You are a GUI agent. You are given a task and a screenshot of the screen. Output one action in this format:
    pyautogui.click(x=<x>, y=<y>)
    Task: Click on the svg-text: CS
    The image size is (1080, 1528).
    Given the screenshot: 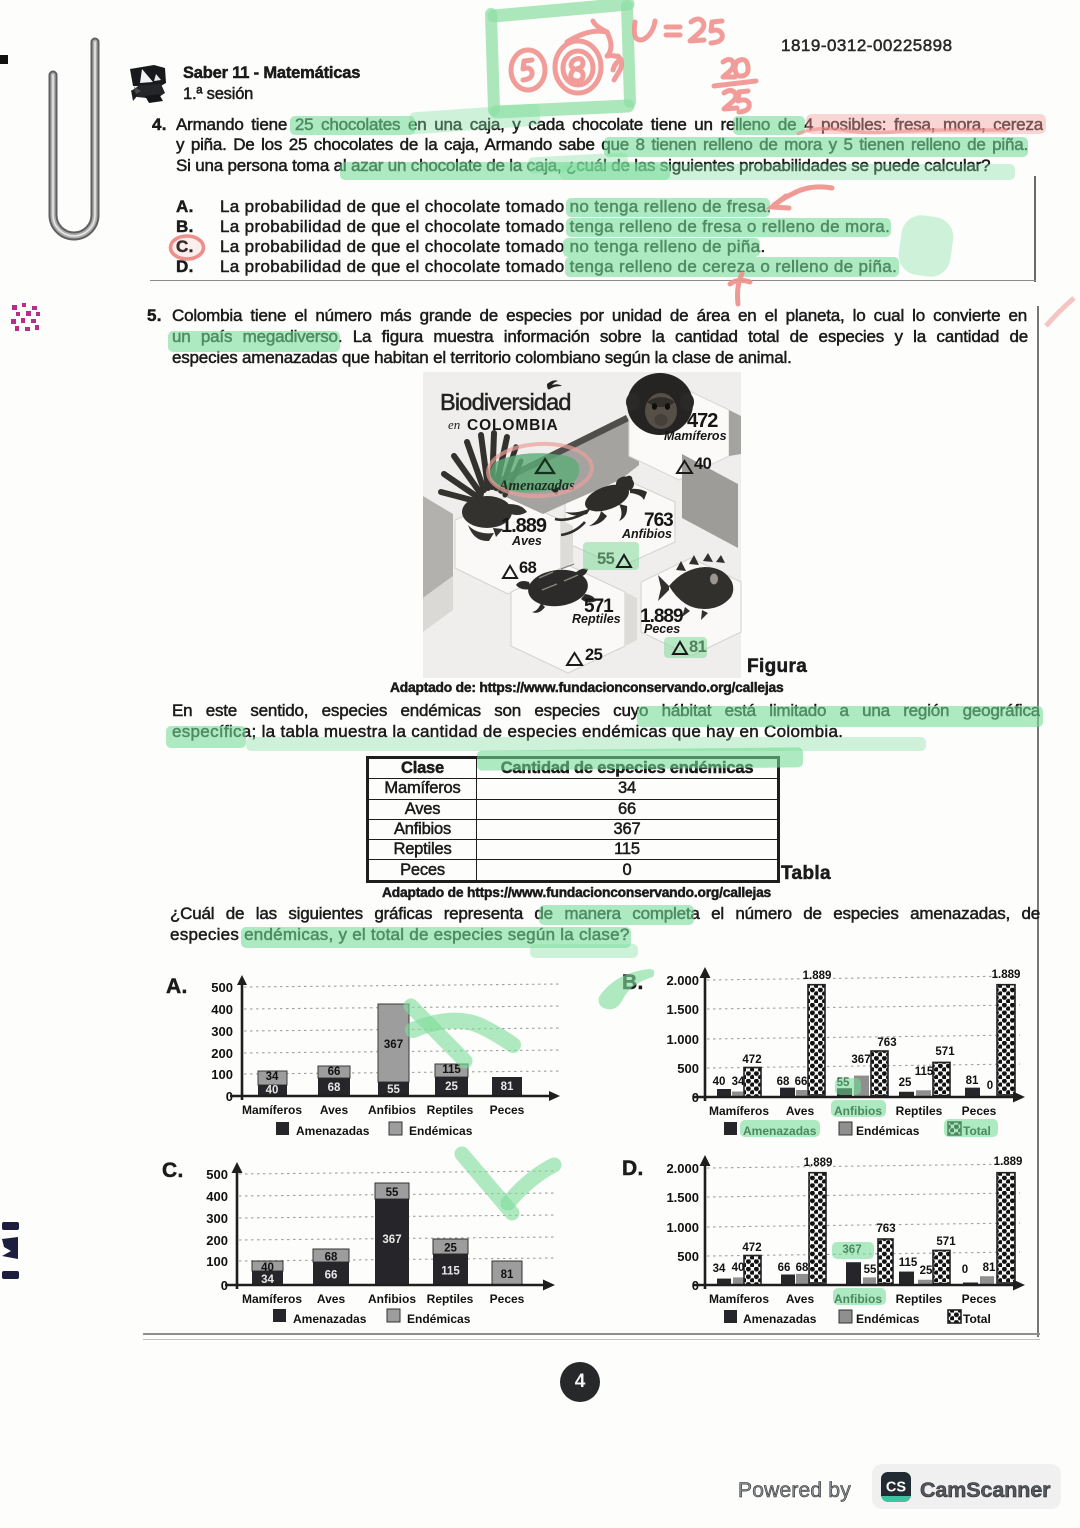 What is the action you would take?
    pyautogui.click(x=896, y=1488)
    